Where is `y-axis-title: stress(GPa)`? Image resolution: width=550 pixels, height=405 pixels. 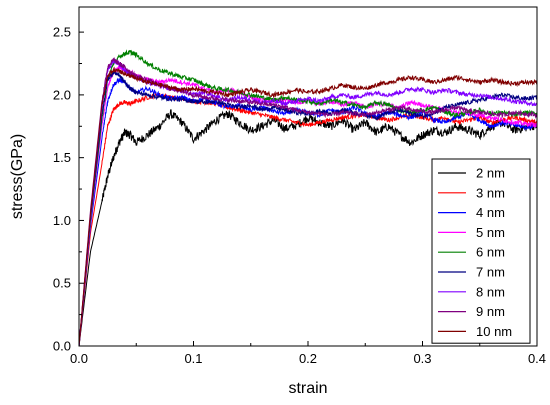
y-axis-title: stress(GPa) is located at coordinates (17, 176).